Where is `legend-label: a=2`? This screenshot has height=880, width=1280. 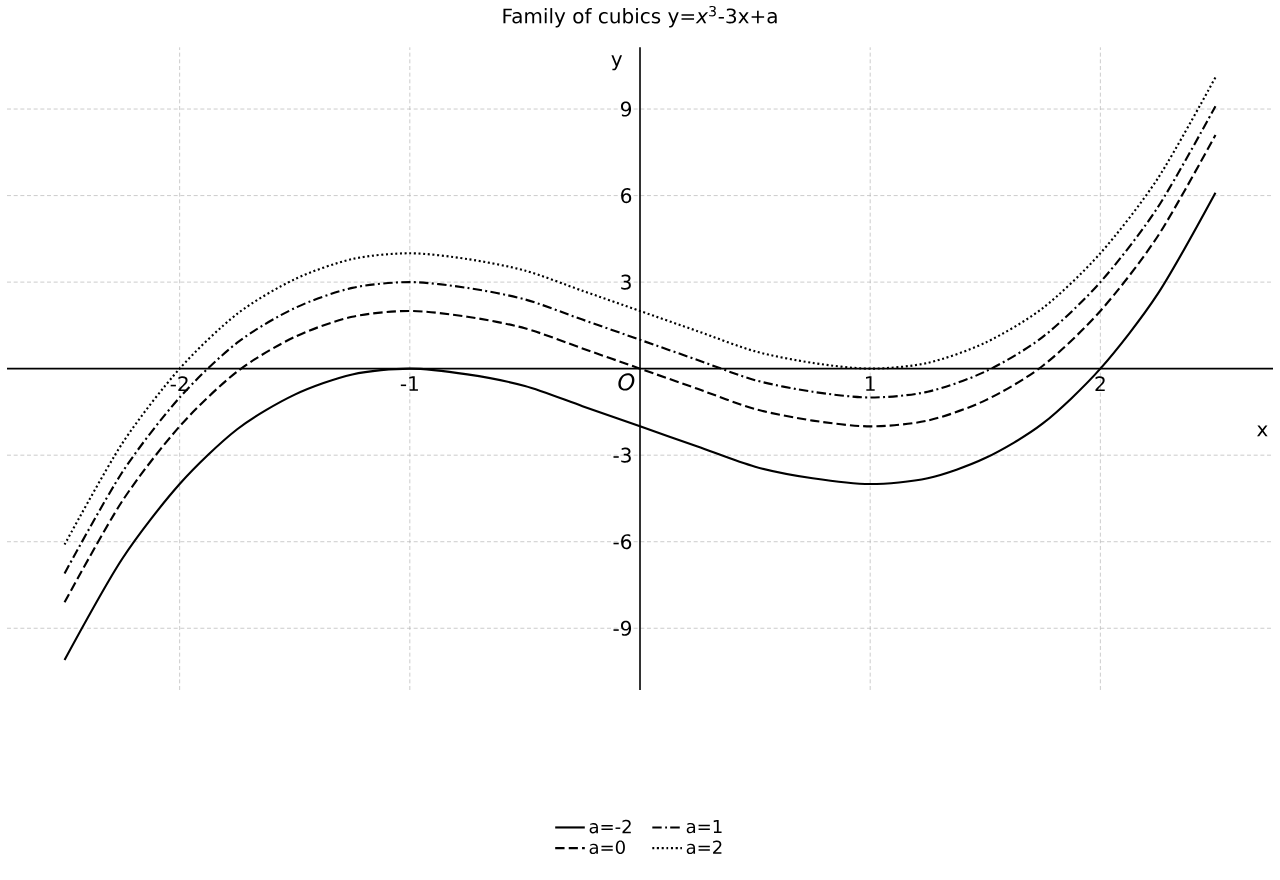
legend-label: a=2 is located at coordinates (704, 847).